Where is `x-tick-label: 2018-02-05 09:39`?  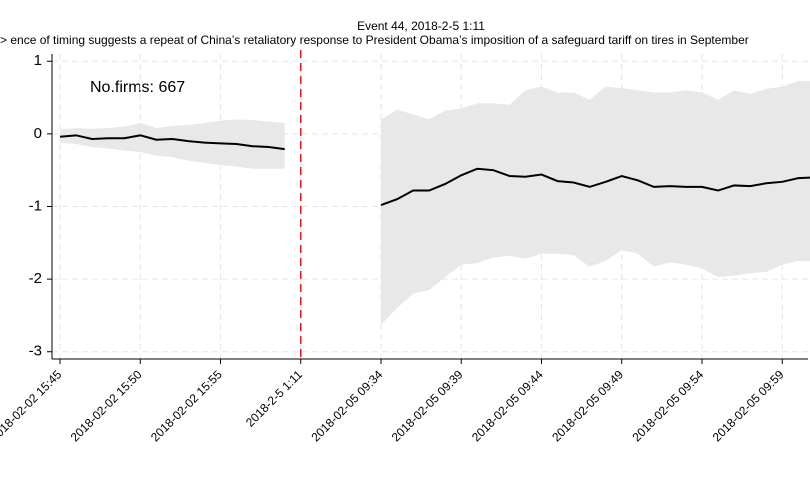 x-tick-label: 2018-02-05 09:39 is located at coordinates (427, 405).